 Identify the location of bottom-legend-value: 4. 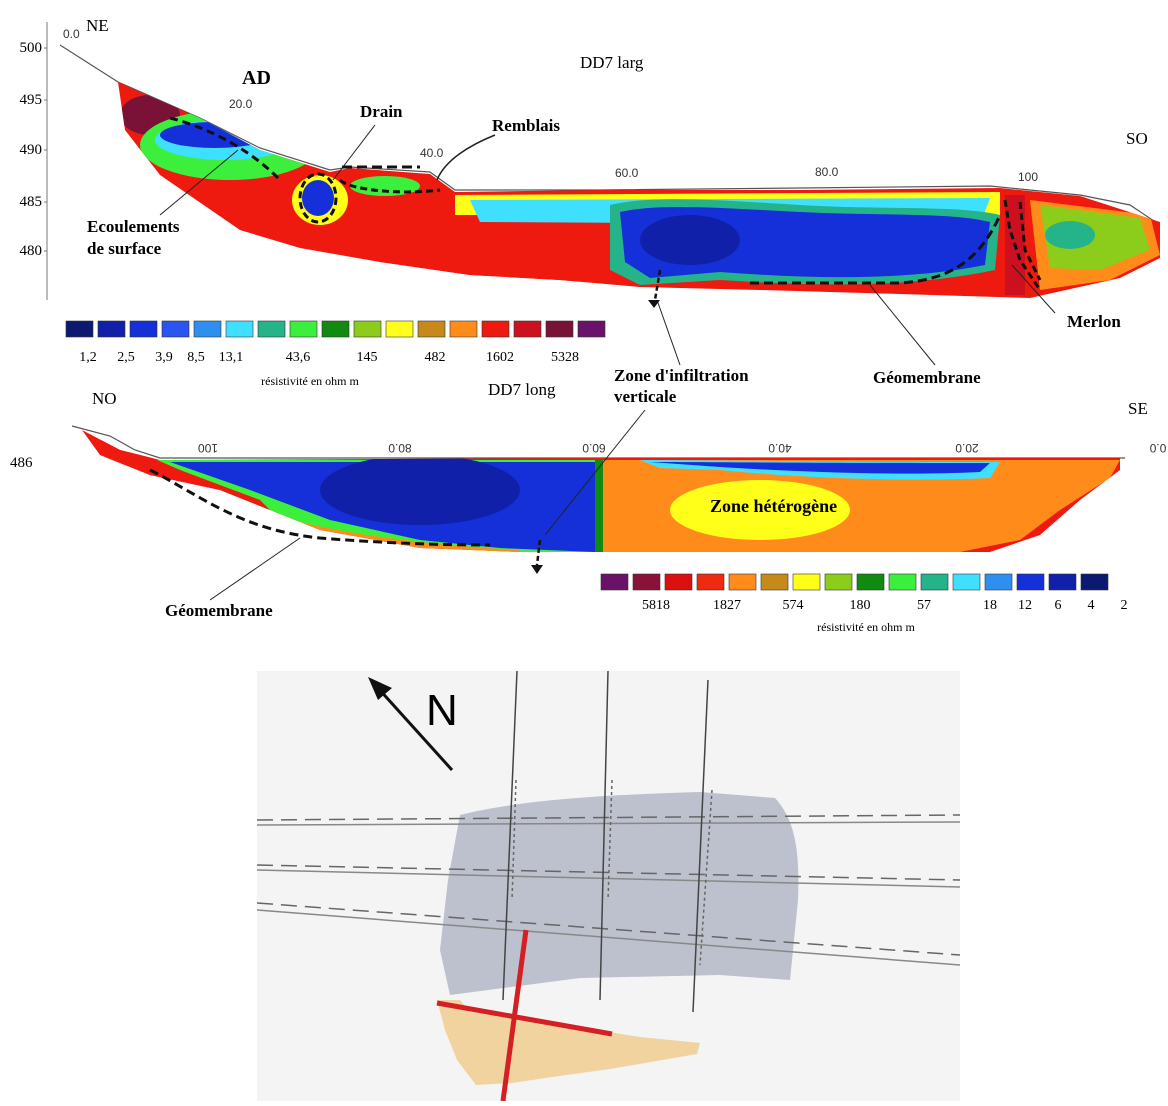
(1091, 605).